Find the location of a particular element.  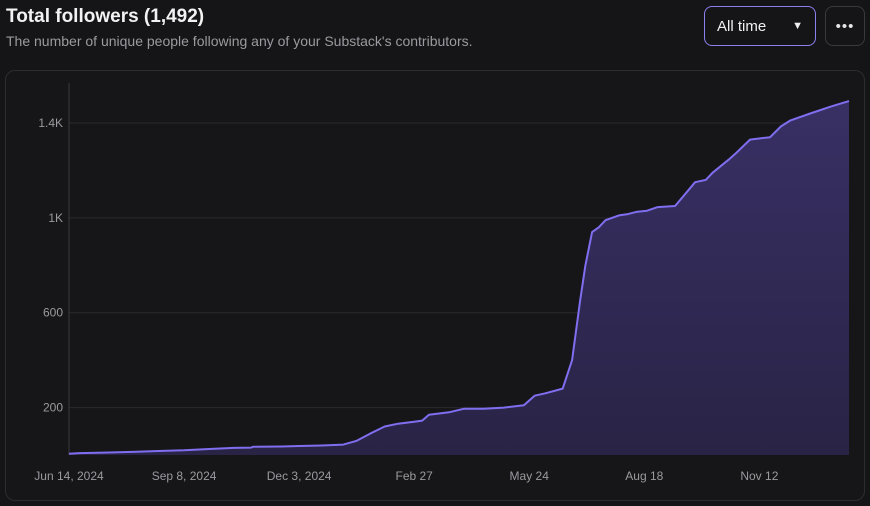

x-tick-label: Feb 27 is located at coordinates (415, 476).